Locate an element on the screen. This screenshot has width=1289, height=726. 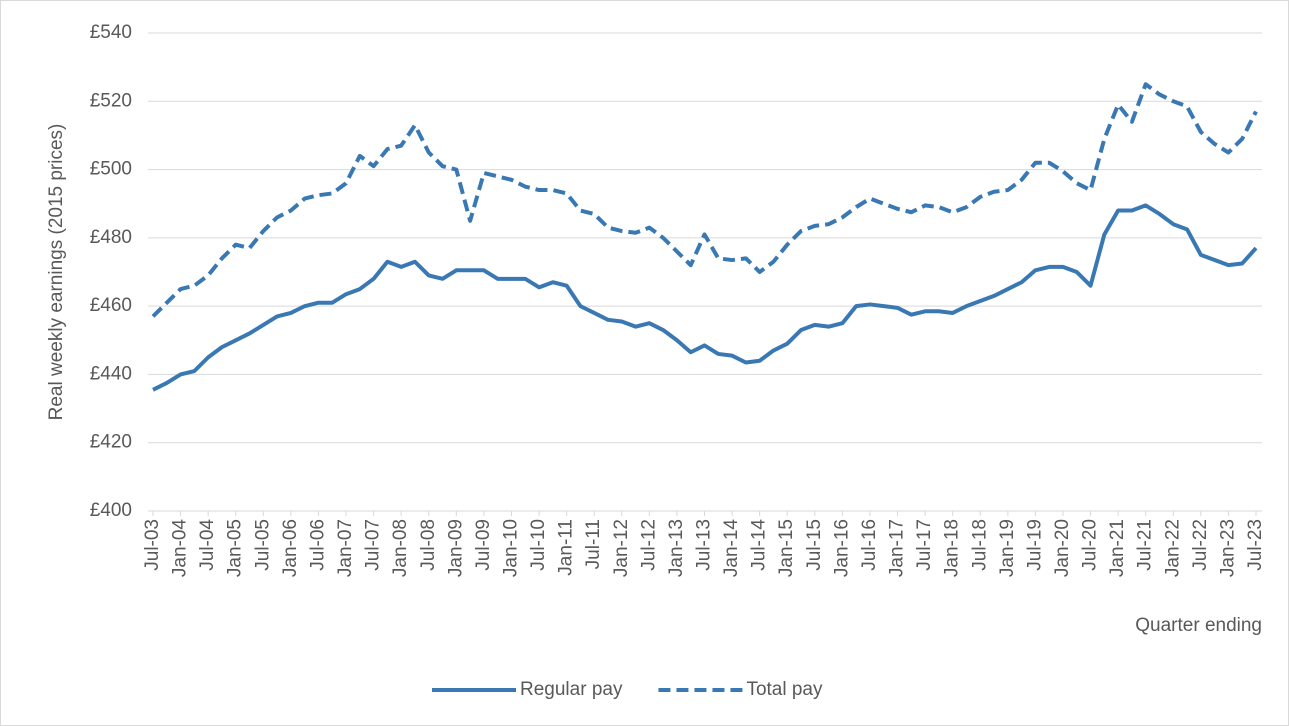
x-tick-label: Jul-06 is located at coordinates (317, 545).